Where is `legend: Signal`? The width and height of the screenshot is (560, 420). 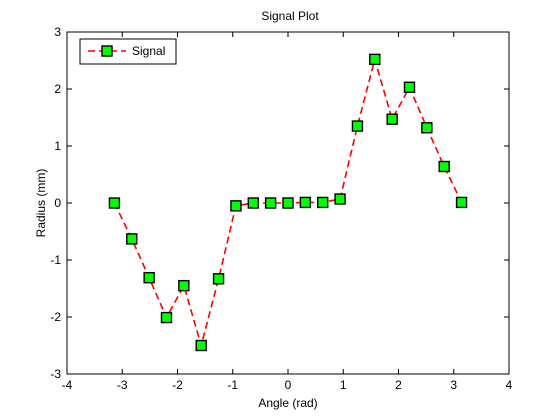
legend: Signal is located at coordinates (128, 51).